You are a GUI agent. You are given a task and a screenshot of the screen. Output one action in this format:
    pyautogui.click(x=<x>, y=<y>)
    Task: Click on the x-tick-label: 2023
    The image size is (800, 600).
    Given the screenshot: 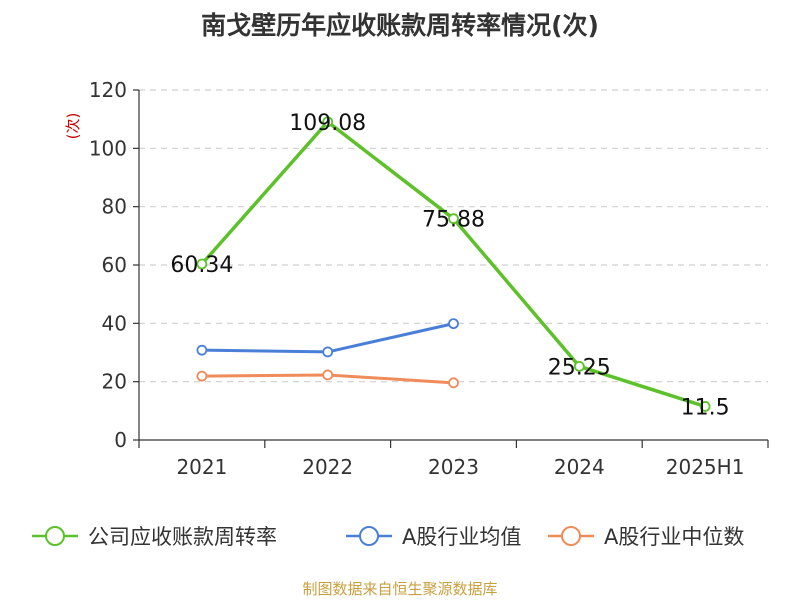 What is the action you would take?
    pyautogui.click(x=453, y=467)
    